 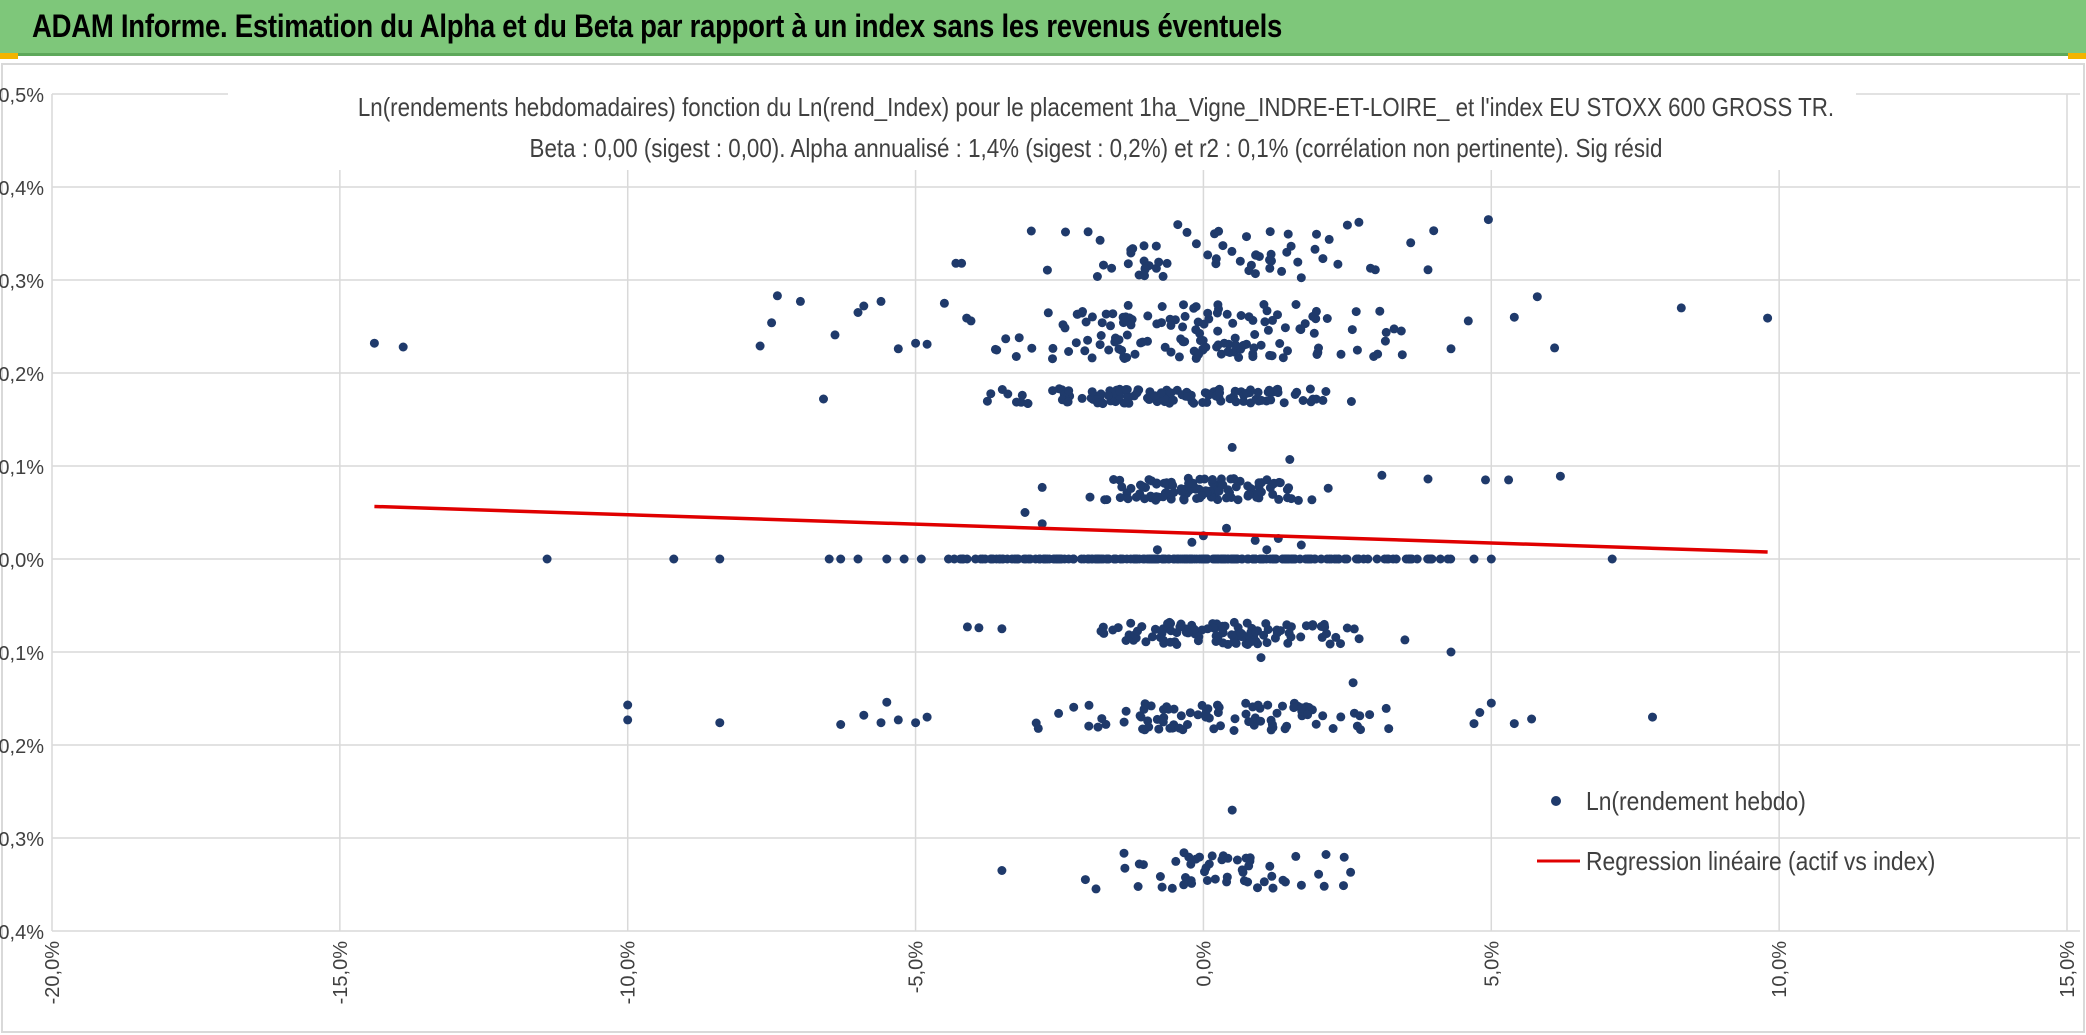 I want to click on legend-marker-points, so click(x=1556, y=801).